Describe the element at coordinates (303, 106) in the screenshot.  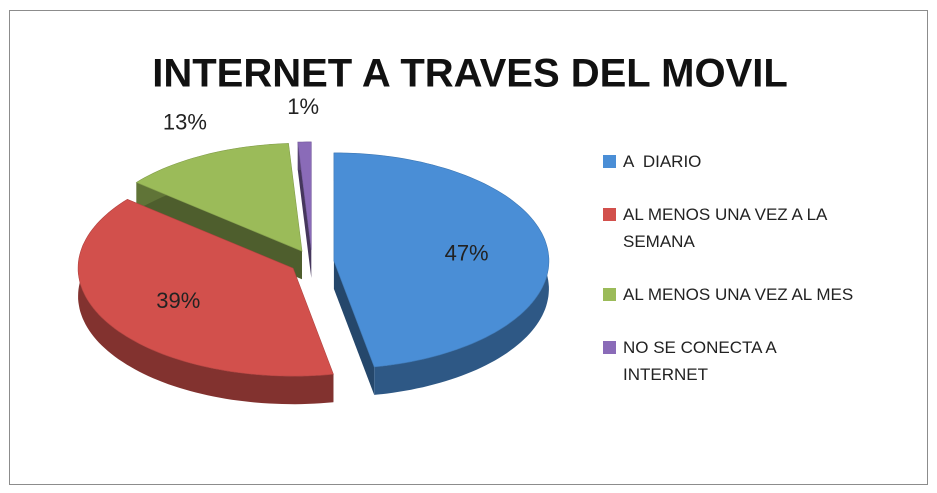
I see `data-label: 1%` at that location.